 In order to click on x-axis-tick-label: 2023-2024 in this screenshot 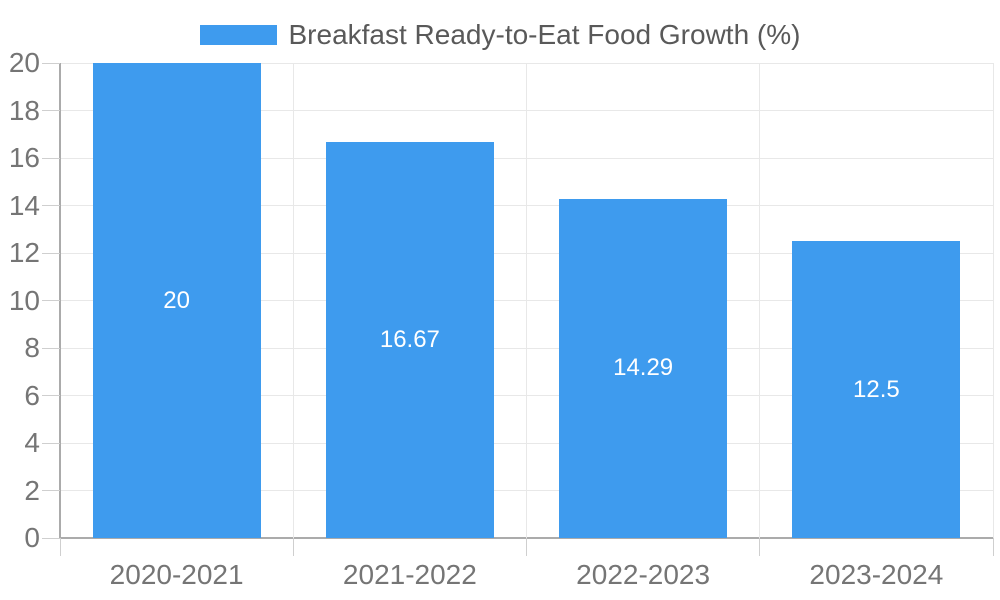, I will do `click(876, 574)`.